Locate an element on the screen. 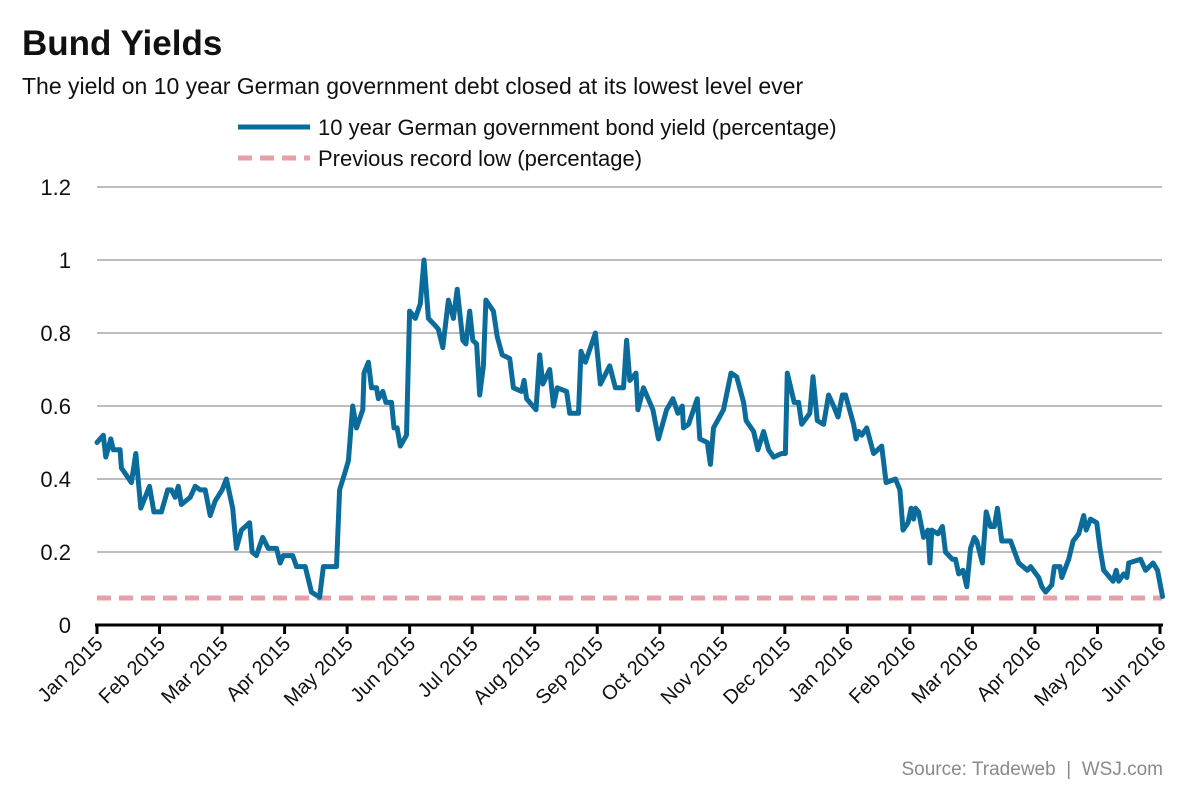  x-tick-label: Jun 2016 is located at coordinates (1134, 670).